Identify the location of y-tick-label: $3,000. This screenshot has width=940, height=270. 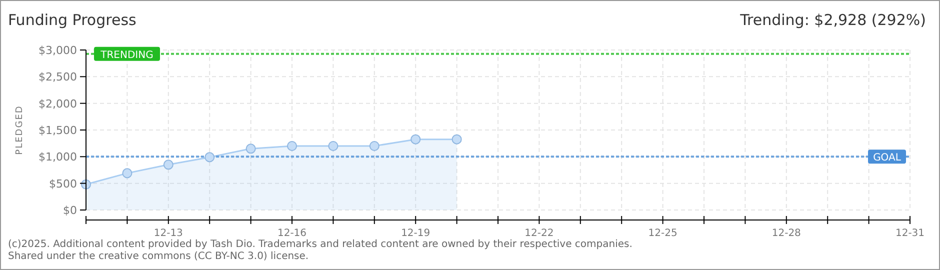
(57, 50).